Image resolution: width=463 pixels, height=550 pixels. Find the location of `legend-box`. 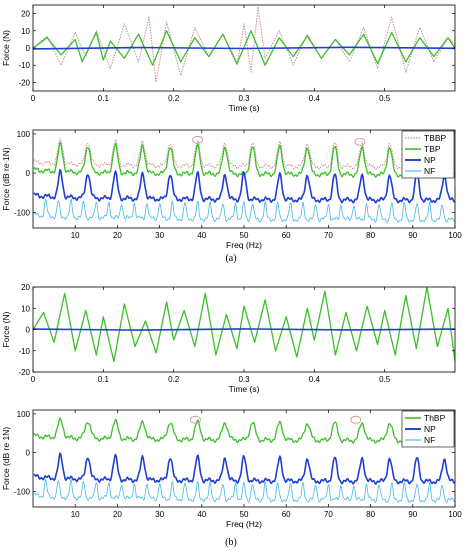

legend-box is located at coordinates (428, 154).